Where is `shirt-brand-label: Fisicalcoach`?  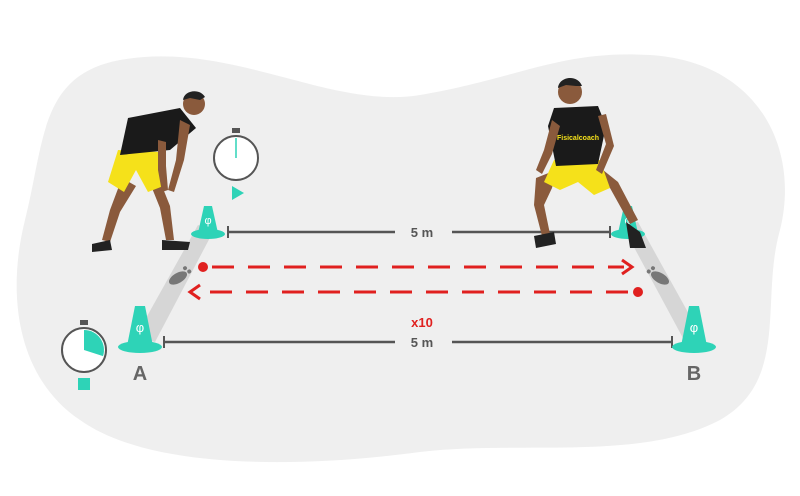 shirt-brand-label: Fisicalcoach is located at coordinates (578, 138).